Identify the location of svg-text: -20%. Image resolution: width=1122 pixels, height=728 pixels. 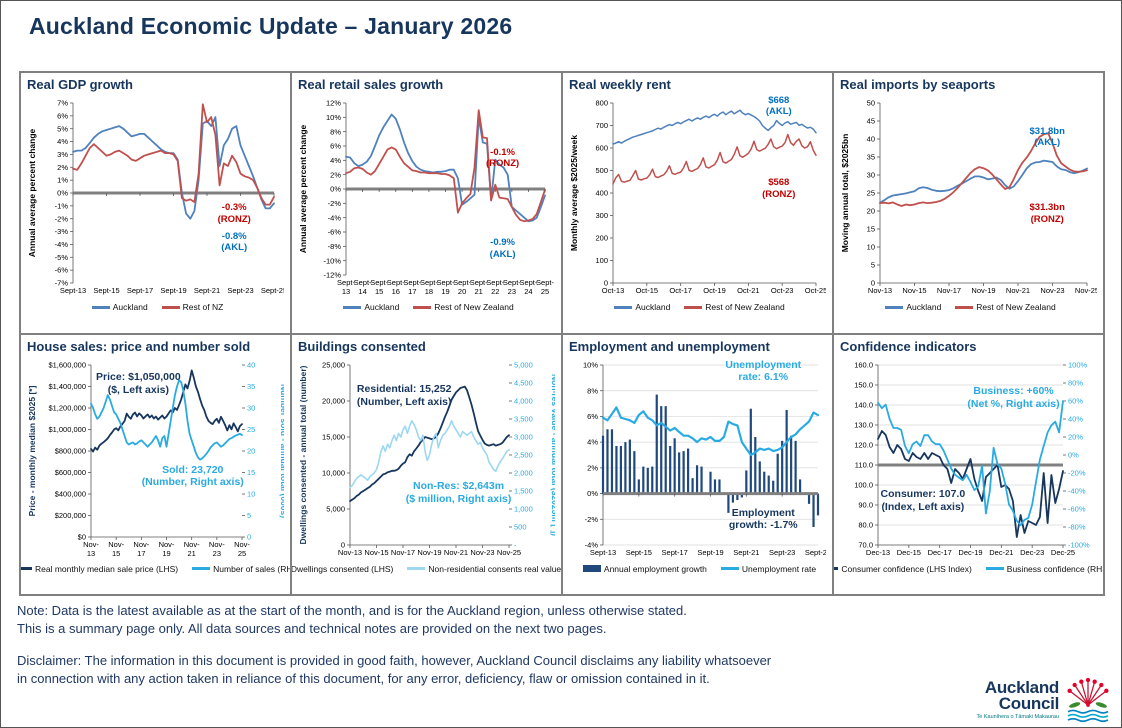
(1077, 472).